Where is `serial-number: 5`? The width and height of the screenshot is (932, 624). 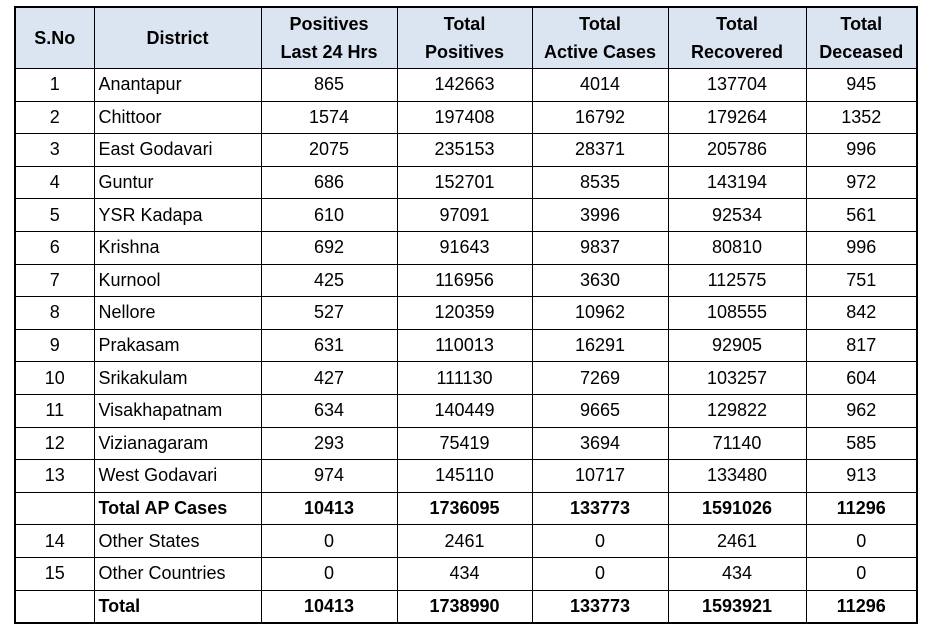
serial-number: 5 is located at coordinates (54, 215).